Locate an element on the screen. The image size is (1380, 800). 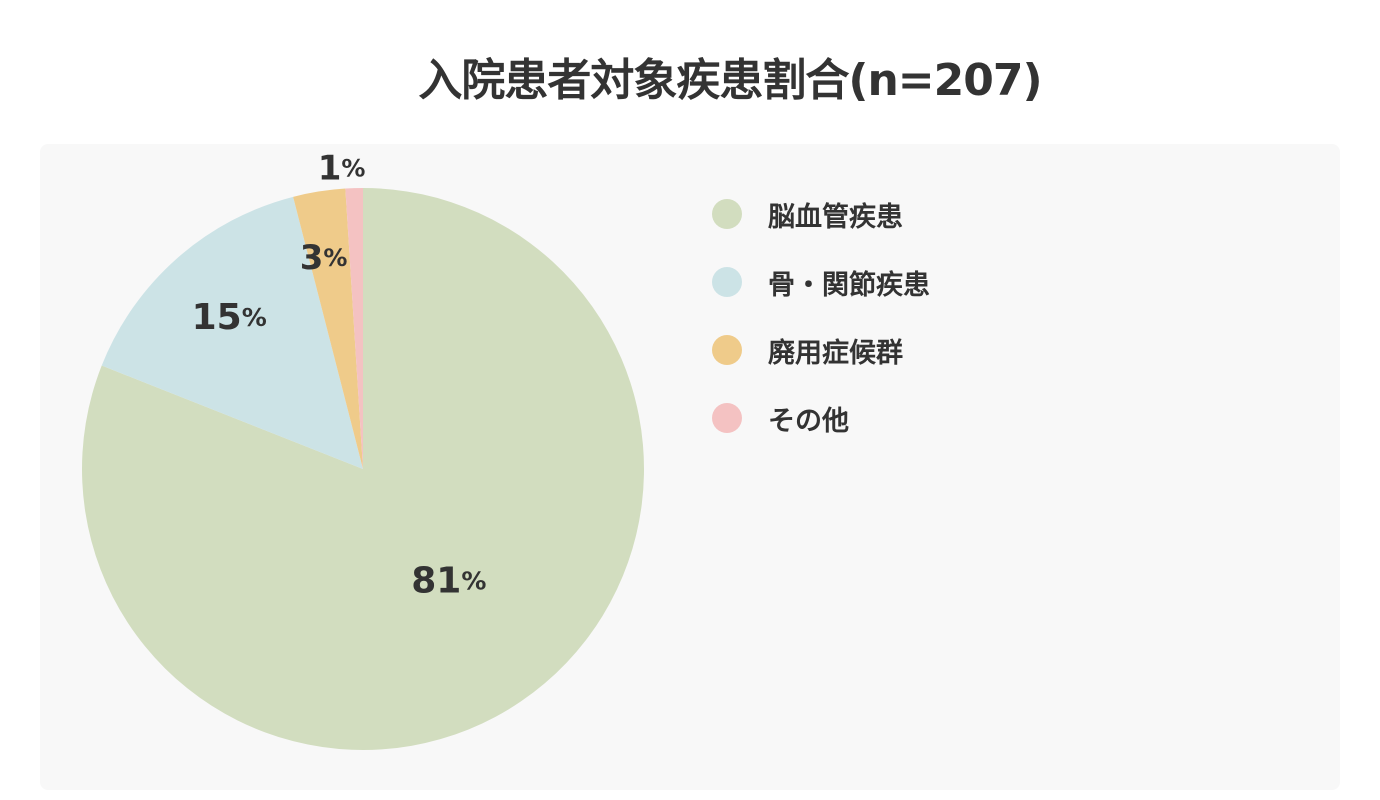
legend-item-bone-joint: 骨・関節疾患 is located at coordinates (821, 282).